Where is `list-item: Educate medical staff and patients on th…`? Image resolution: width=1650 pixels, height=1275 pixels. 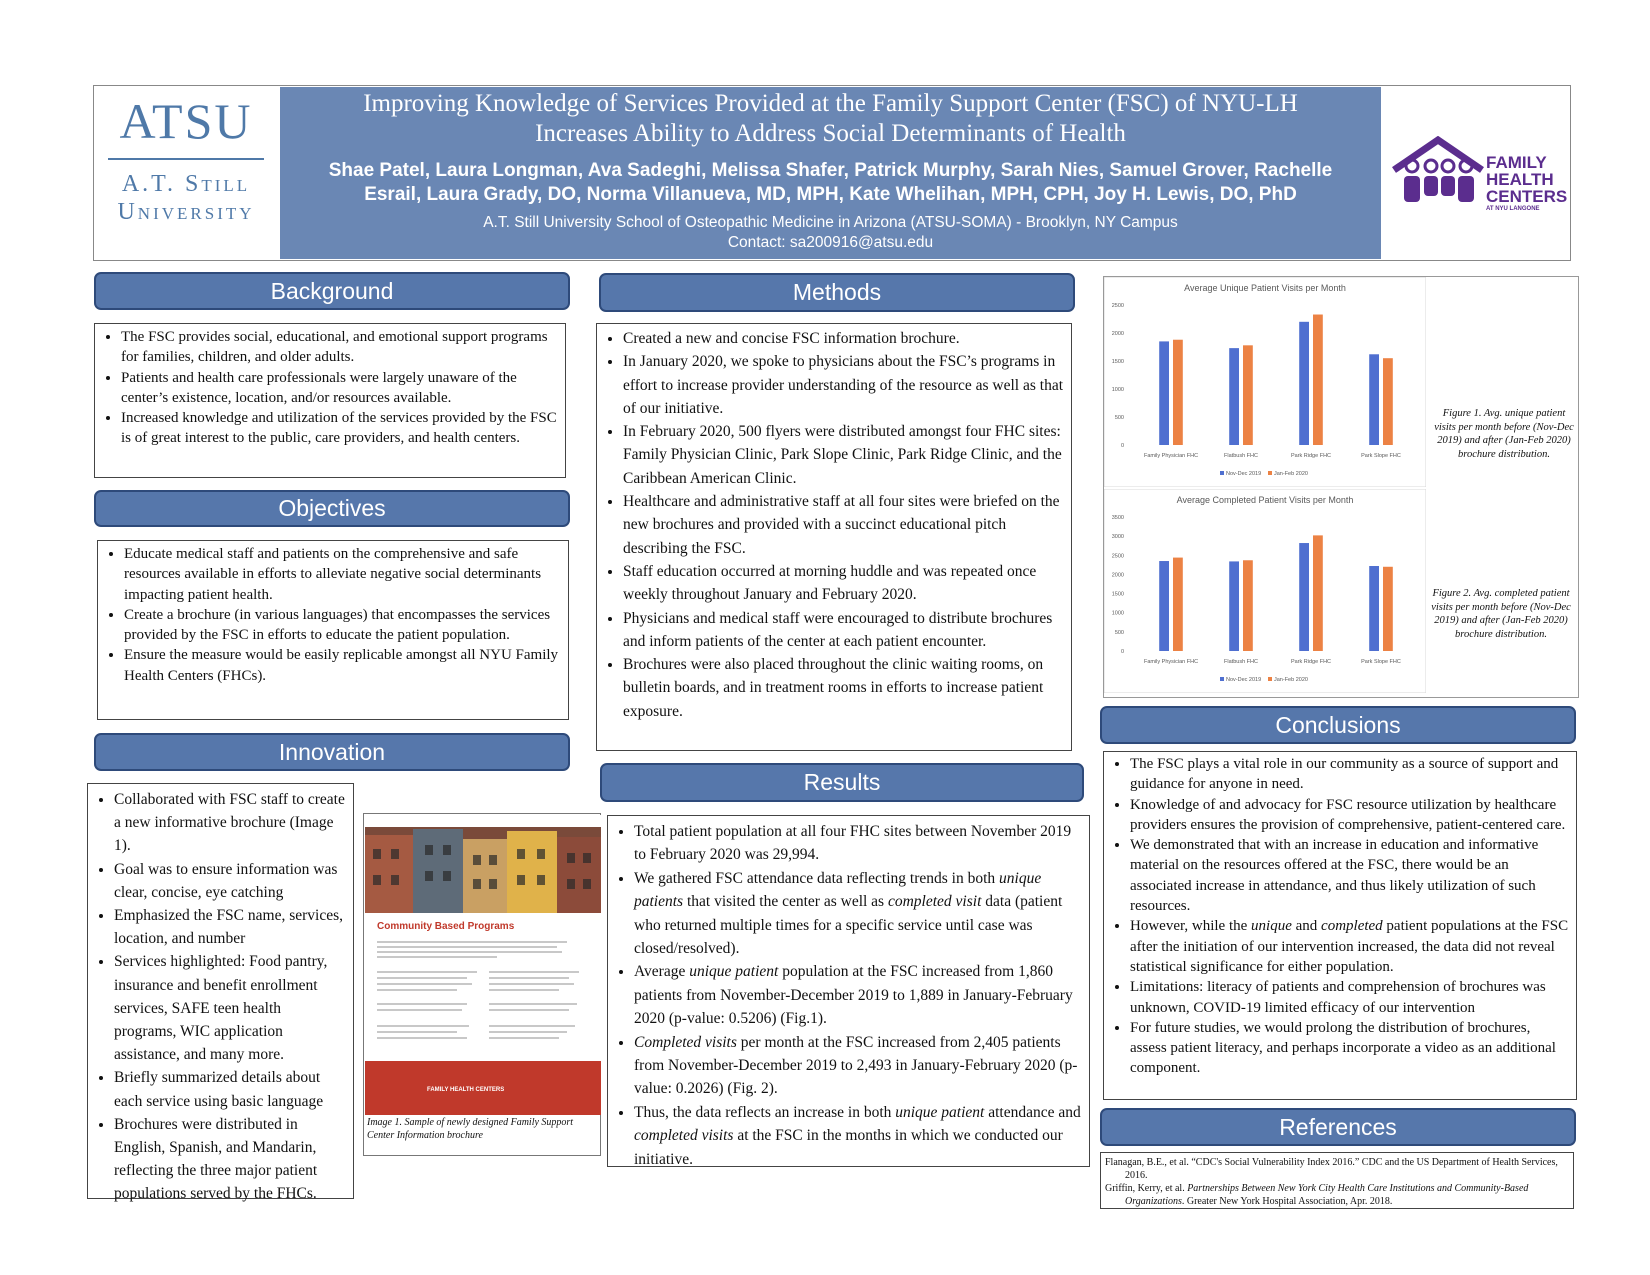
list-item: Educate medical staff and patients on th… is located at coordinates (343, 574).